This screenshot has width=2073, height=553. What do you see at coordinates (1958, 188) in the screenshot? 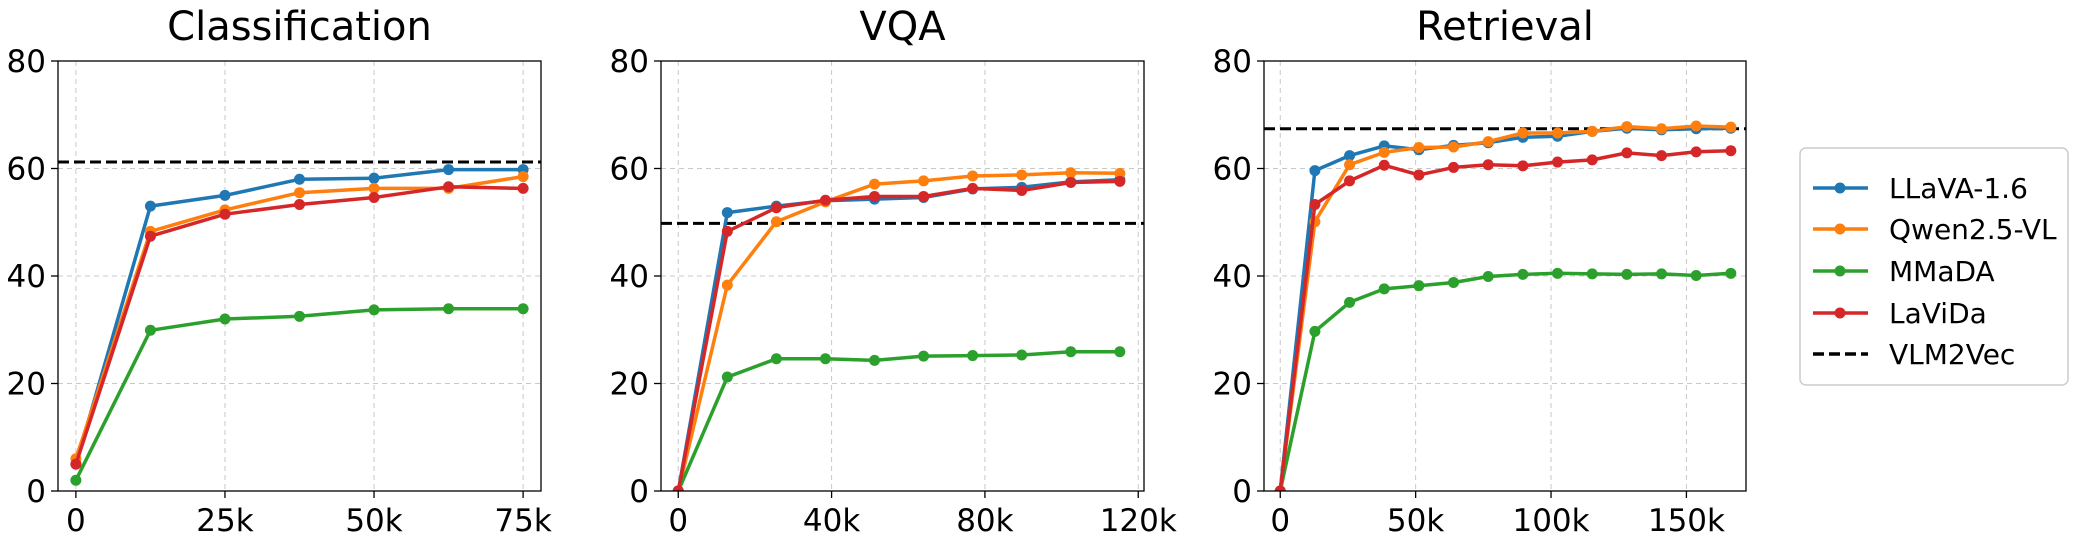
I see `legend-label: LLaVA-1.6` at bounding box center [1958, 188].